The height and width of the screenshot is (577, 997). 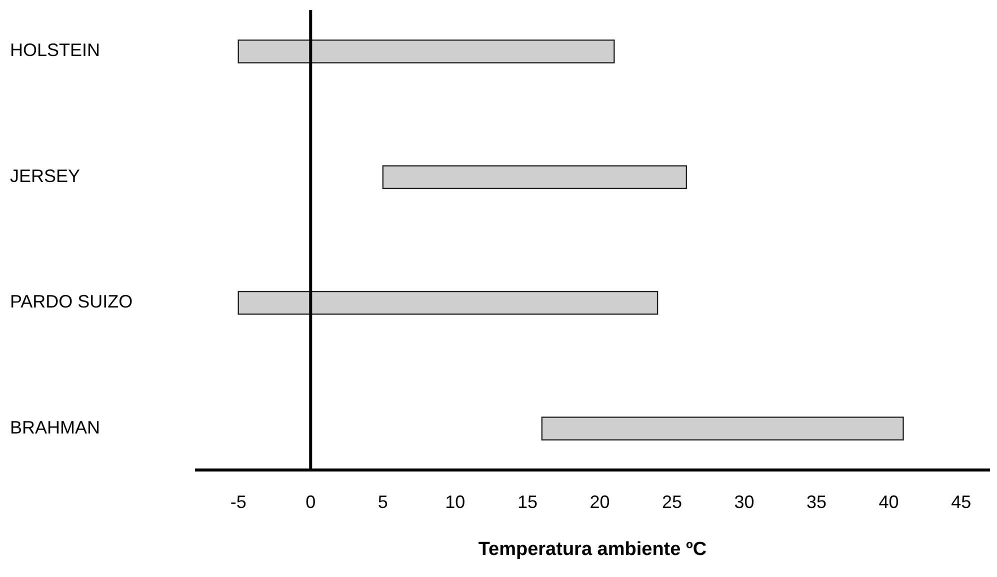 I want to click on y-tick-label: PARDO SUIZO, so click(x=71, y=302).